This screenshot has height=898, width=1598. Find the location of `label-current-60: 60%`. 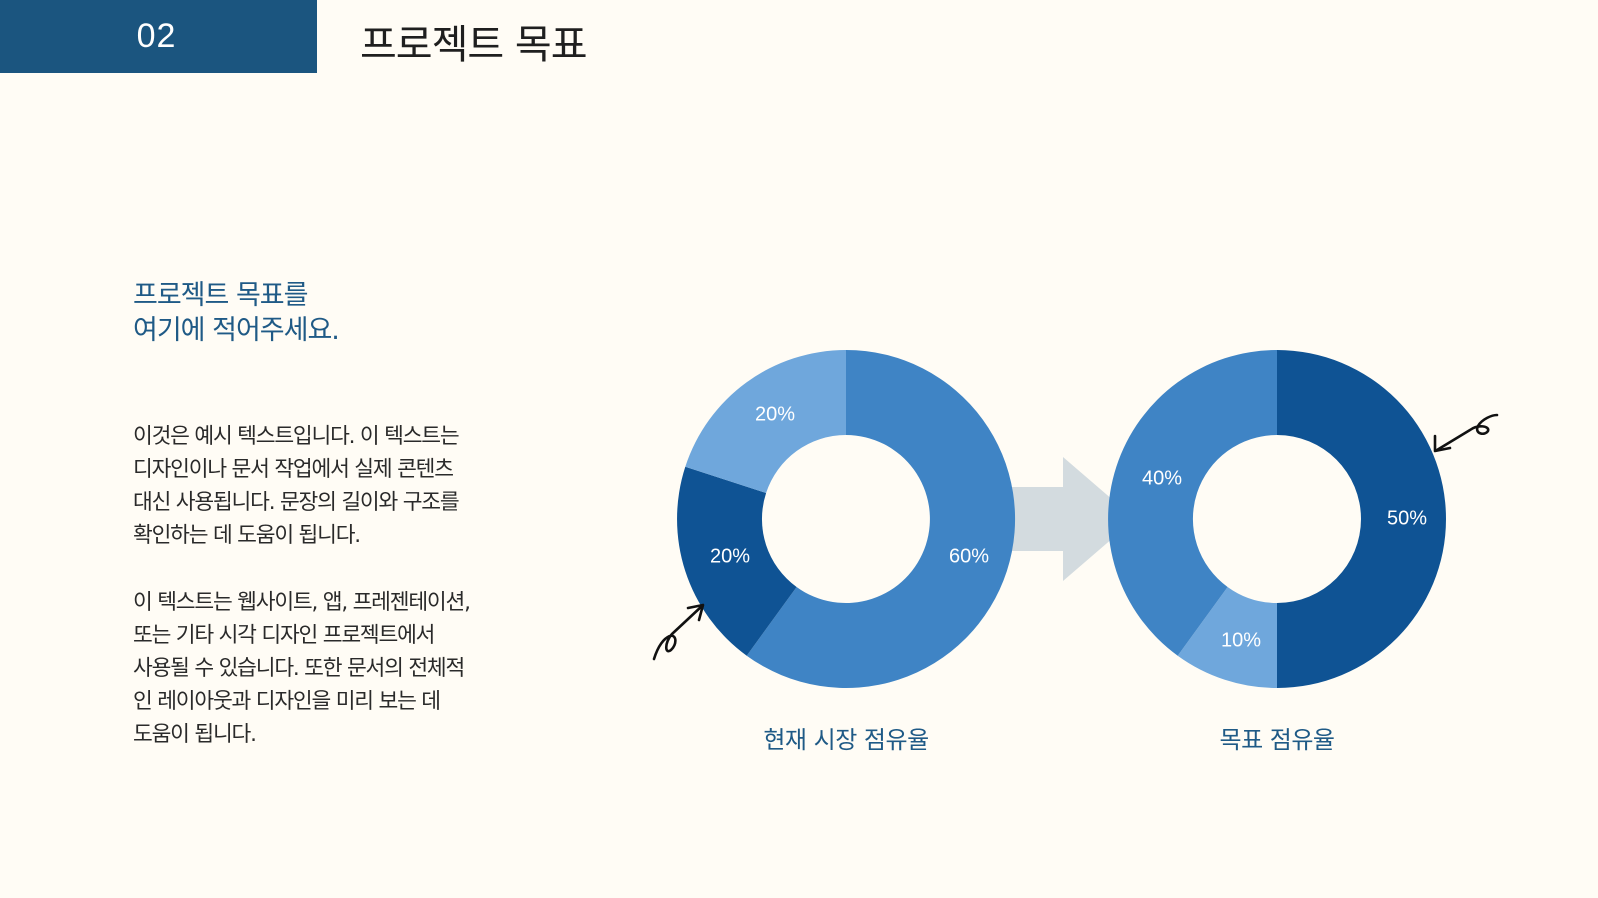

label-current-60: 60% is located at coordinates (969, 556).